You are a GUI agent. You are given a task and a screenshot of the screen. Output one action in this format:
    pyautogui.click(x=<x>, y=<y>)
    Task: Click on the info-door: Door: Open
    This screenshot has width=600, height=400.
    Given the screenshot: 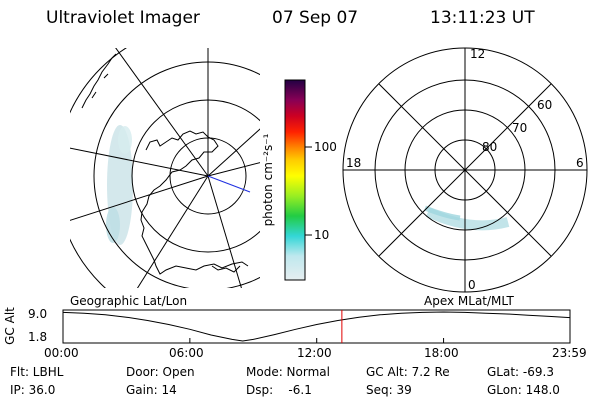 What is the action you would take?
    pyautogui.click(x=160, y=372)
    